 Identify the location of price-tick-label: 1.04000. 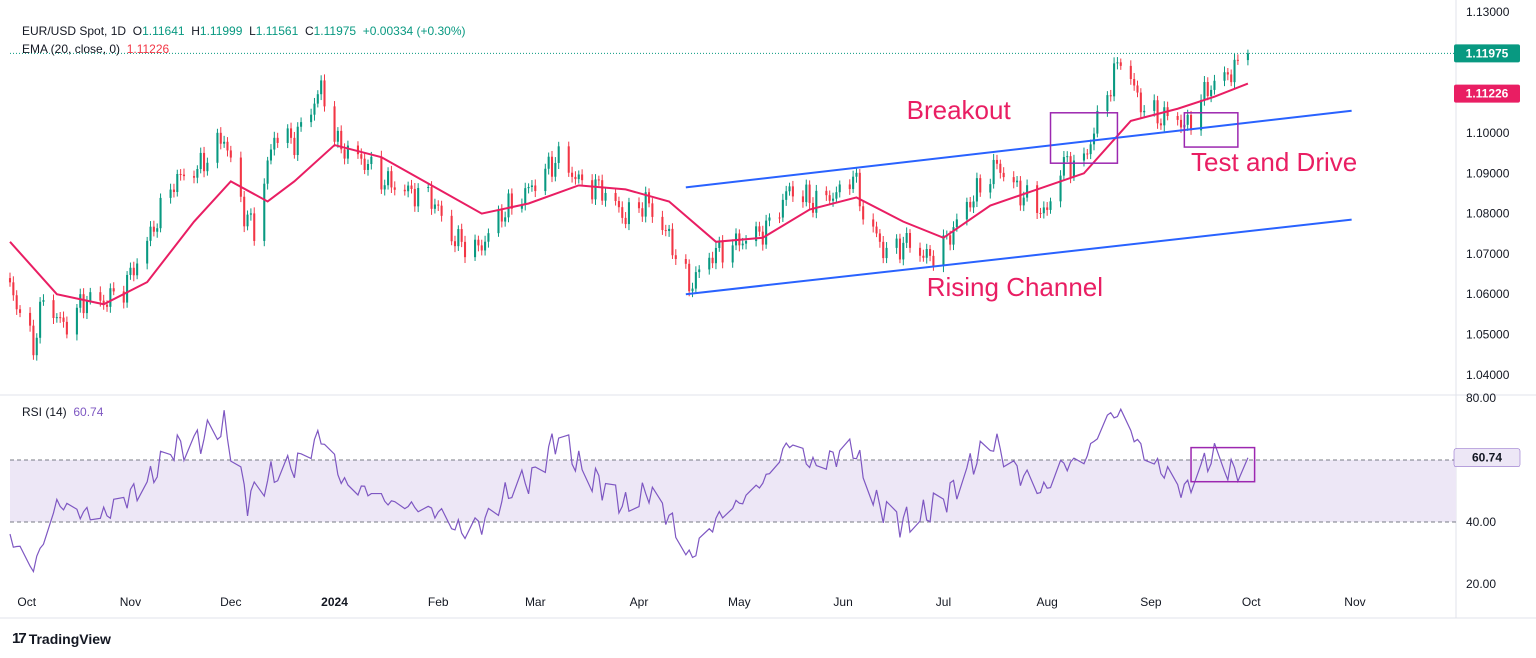
(1488, 375).